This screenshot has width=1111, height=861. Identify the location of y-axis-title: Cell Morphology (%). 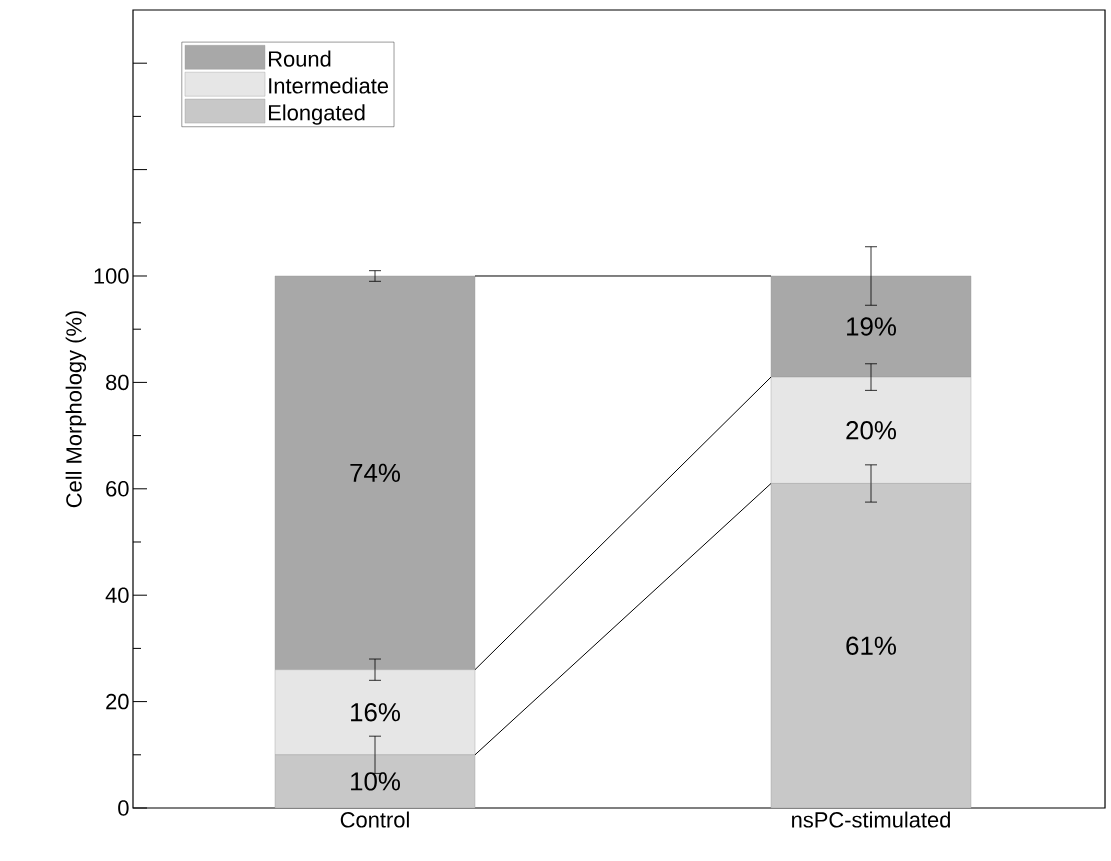
(76, 409).